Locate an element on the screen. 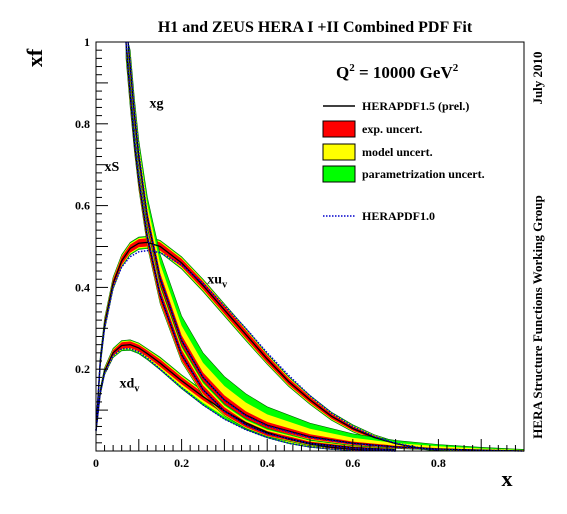  curve-label-xs: xS is located at coordinates (112, 167).